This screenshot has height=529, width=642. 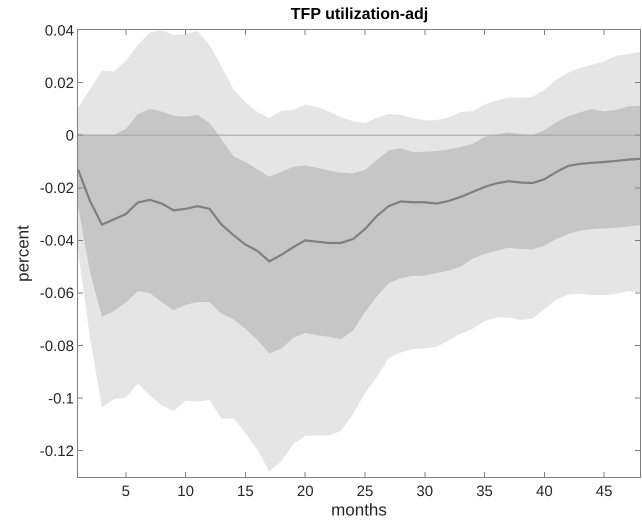 What do you see at coordinates (305, 491) in the screenshot?
I see `x-tick-label: 20` at bounding box center [305, 491].